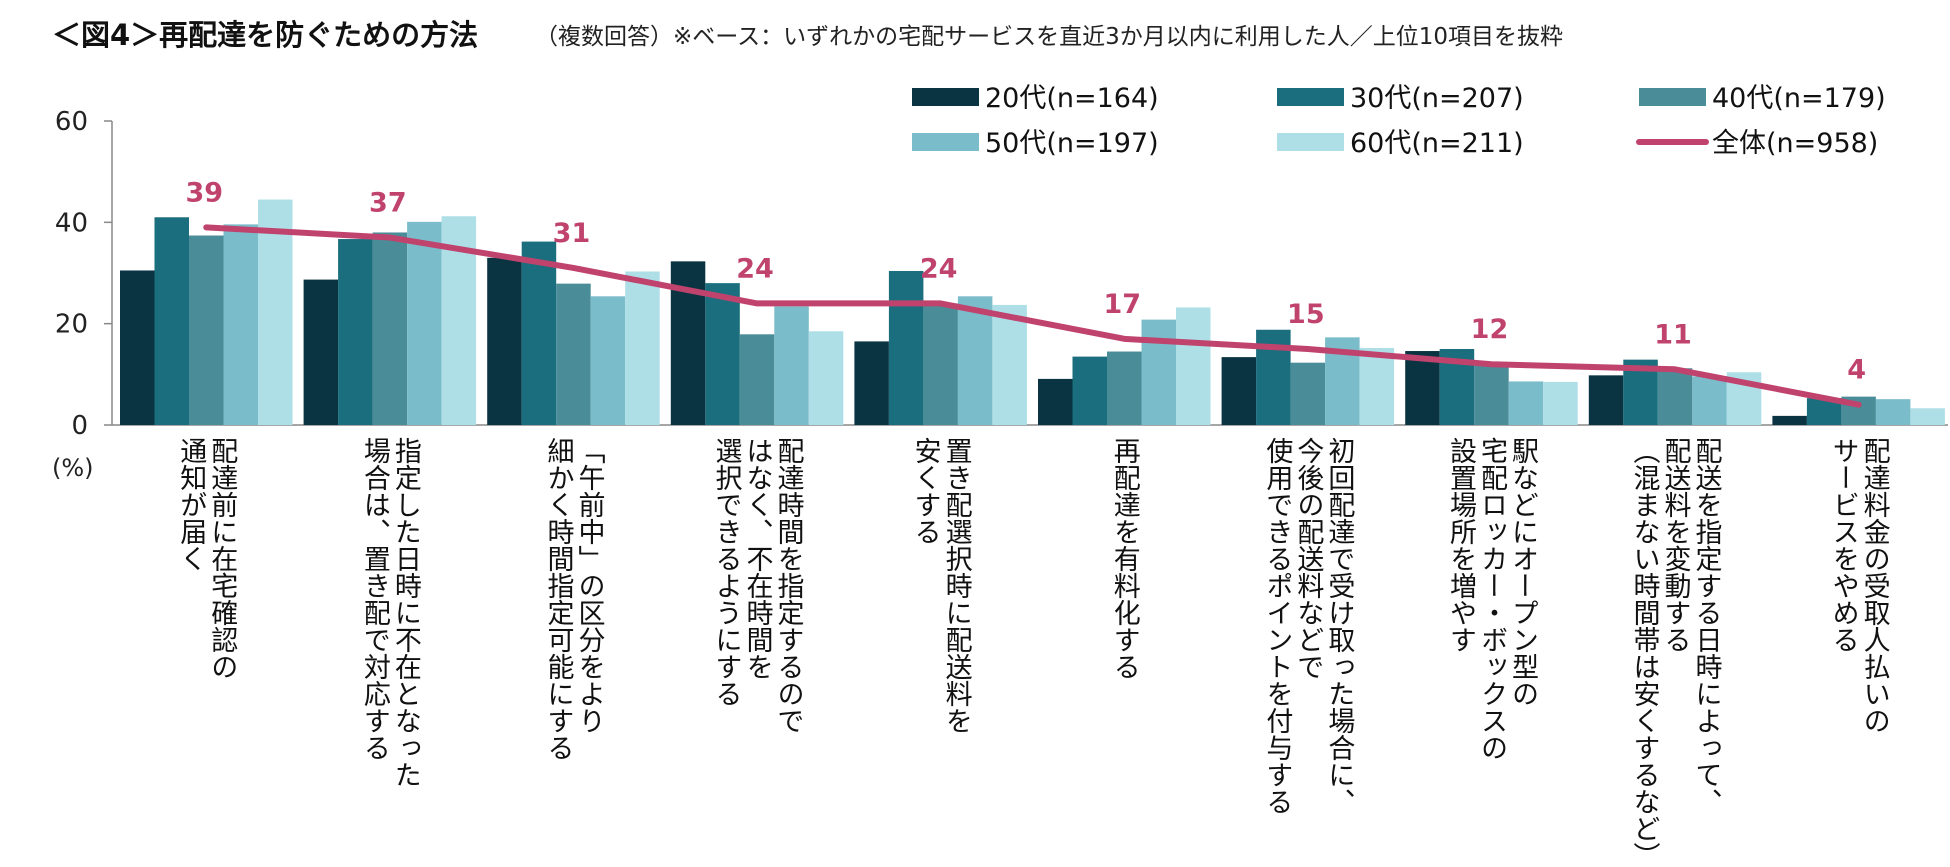 The height and width of the screenshot is (867, 1950). Describe the element at coordinates (1122, 304) in the screenshot. I see `data-label: 17` at that location.